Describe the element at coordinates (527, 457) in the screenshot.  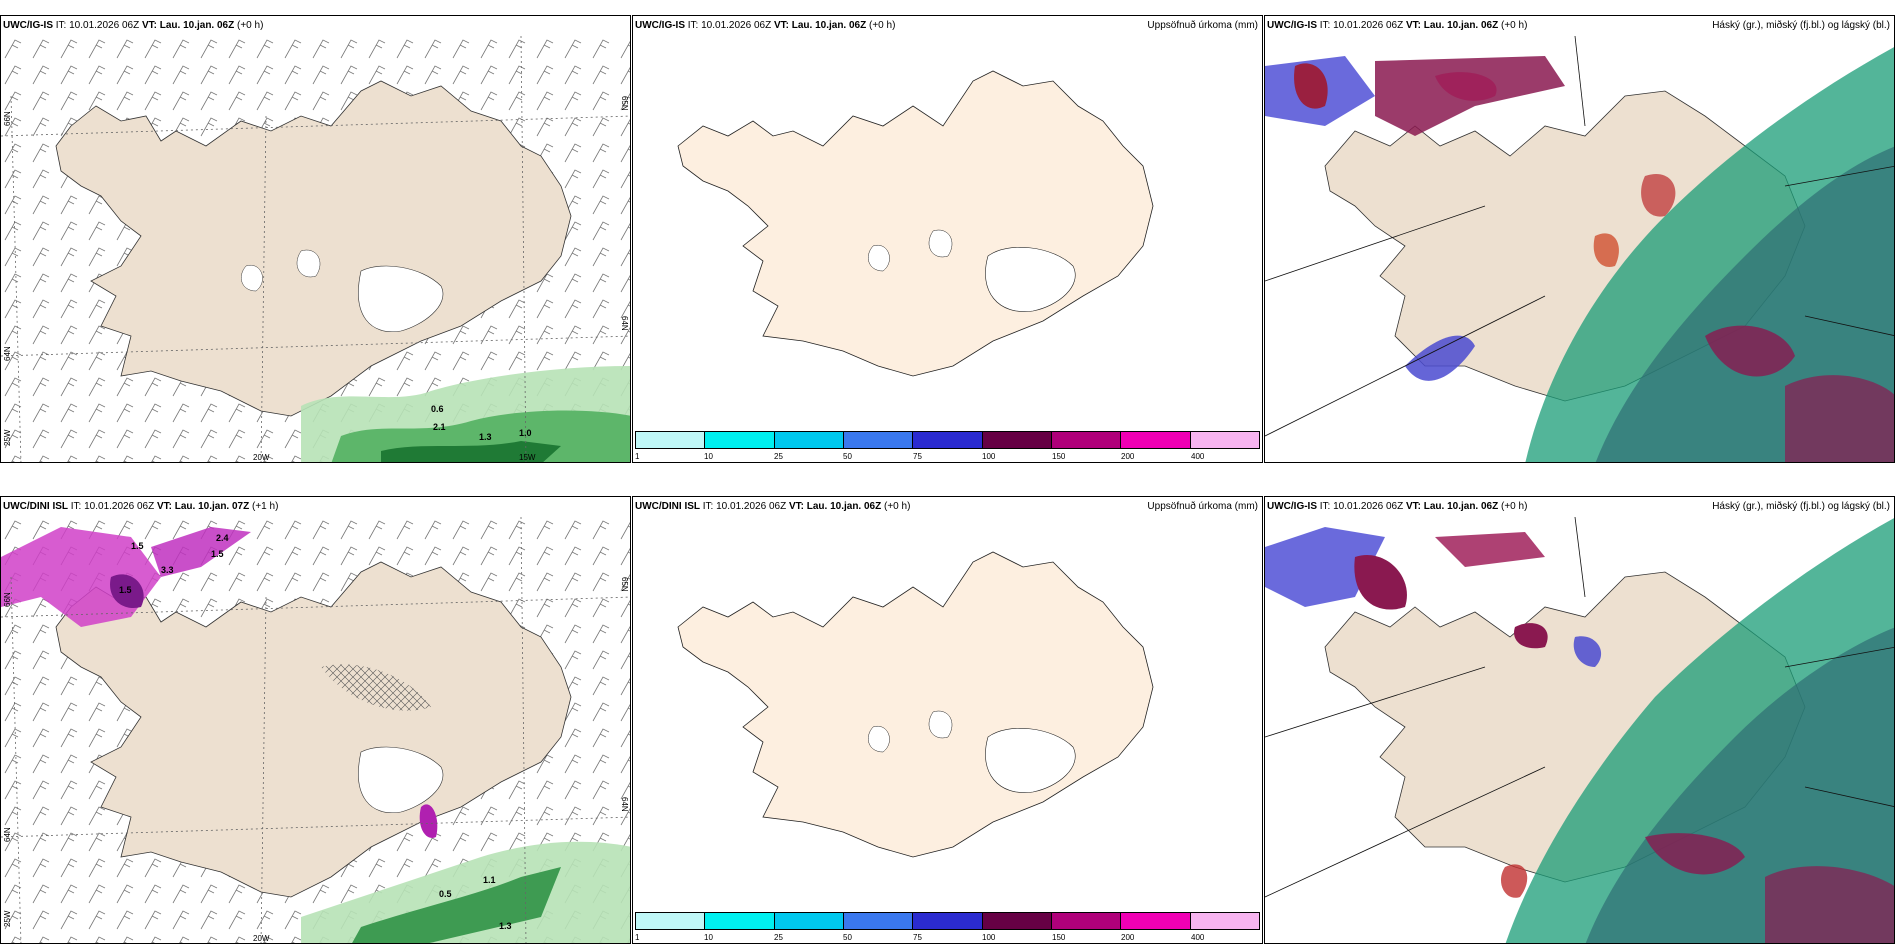
I see `lon-label: 15W` at that location.